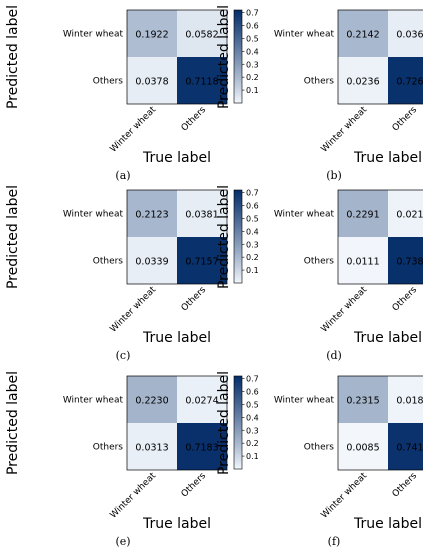 This screenshot has width=423, height=550. What do you see at coordinates (151, 448) in the screenshot?
I see `cell-value-label: 0.0313` at bounding box center [151, 448].